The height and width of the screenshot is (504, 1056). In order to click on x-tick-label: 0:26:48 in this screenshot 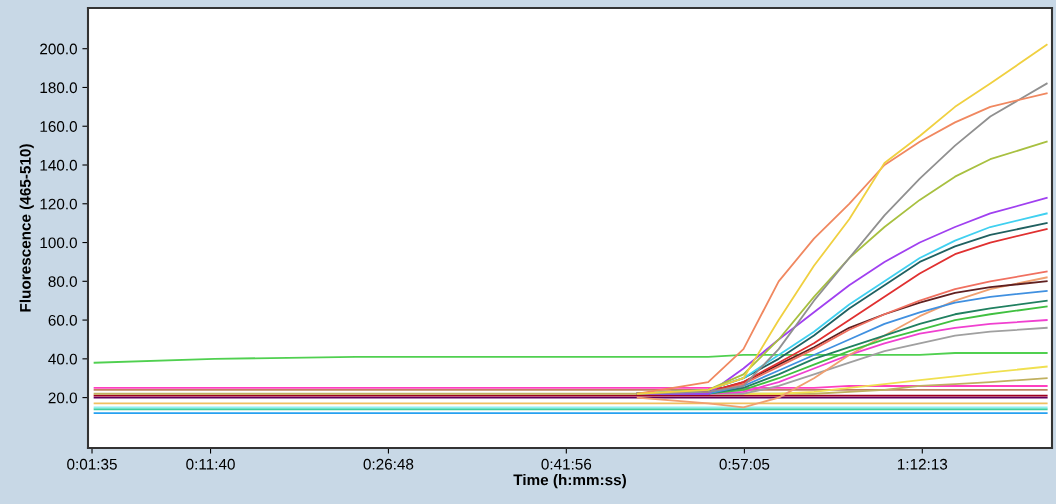, I will do `click(388, 464)`.